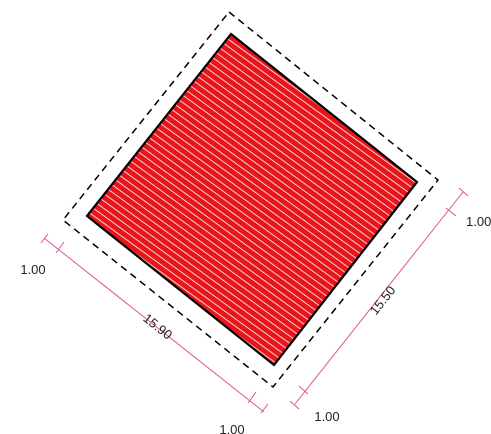 The height and width of the screenshot is (434, 491). What do you see at coordinates (382, 300) in the screenshot?
I see `dimension-label-side-b: 15.50` at bounding box center [382, 300].